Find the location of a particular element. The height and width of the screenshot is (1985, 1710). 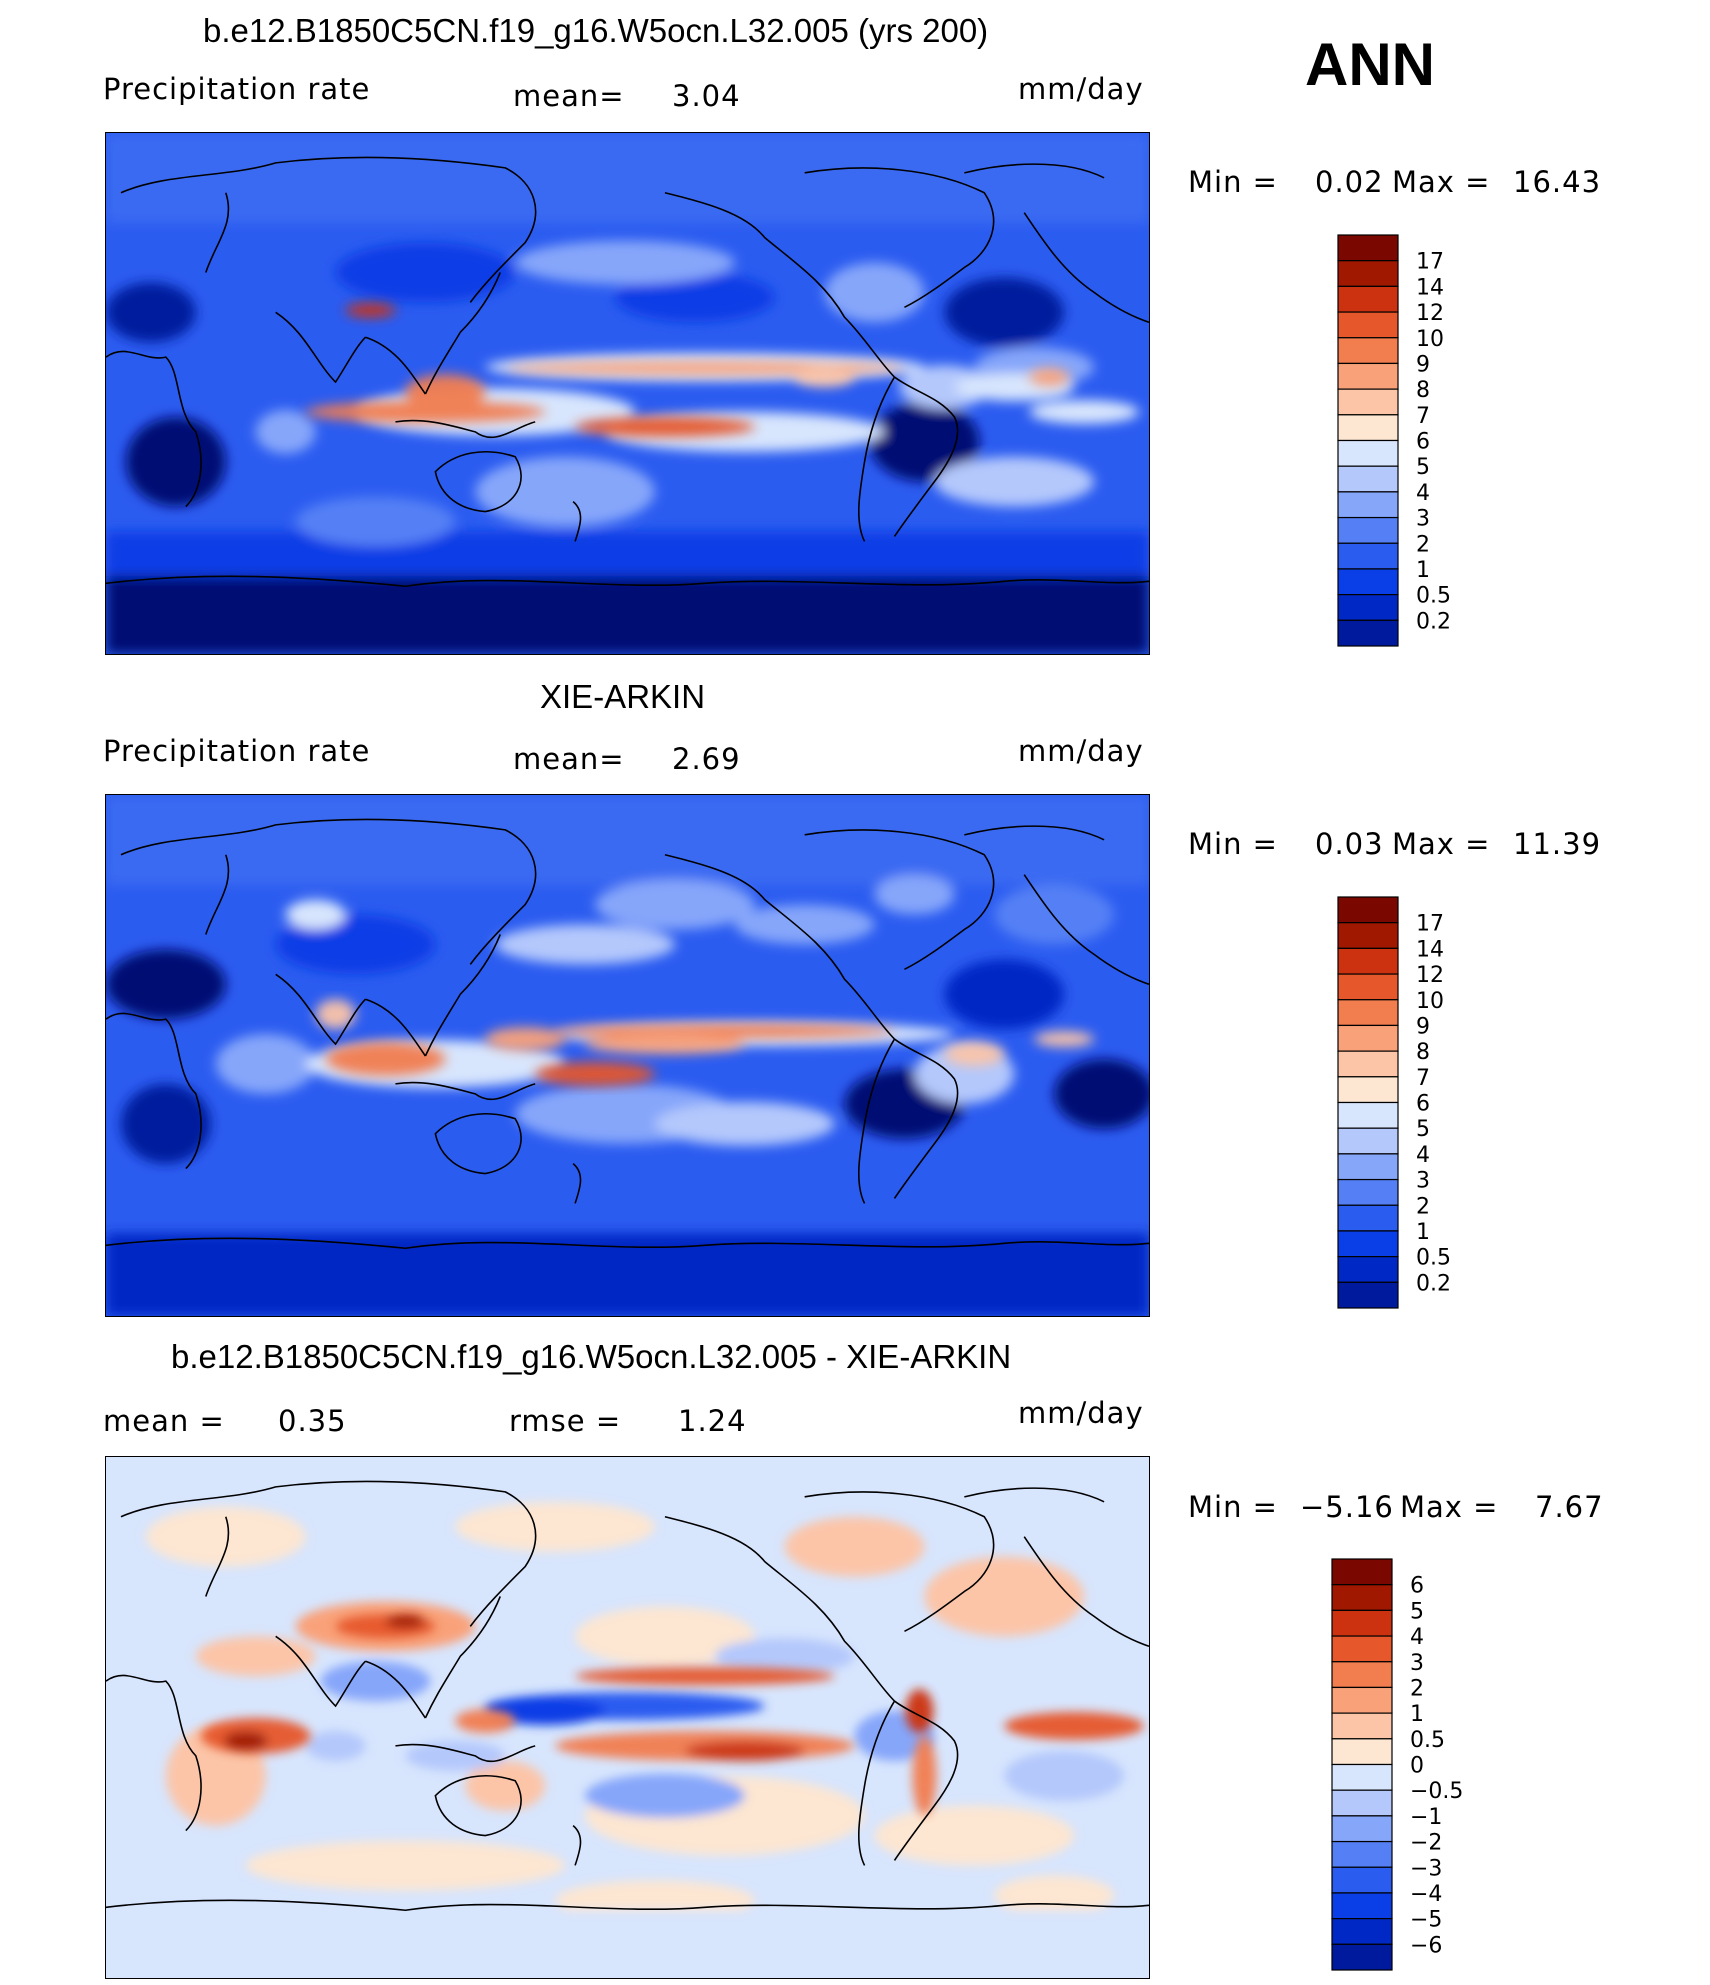

colorbar-tick-label: 10 is located at coordinates (1430, 339).